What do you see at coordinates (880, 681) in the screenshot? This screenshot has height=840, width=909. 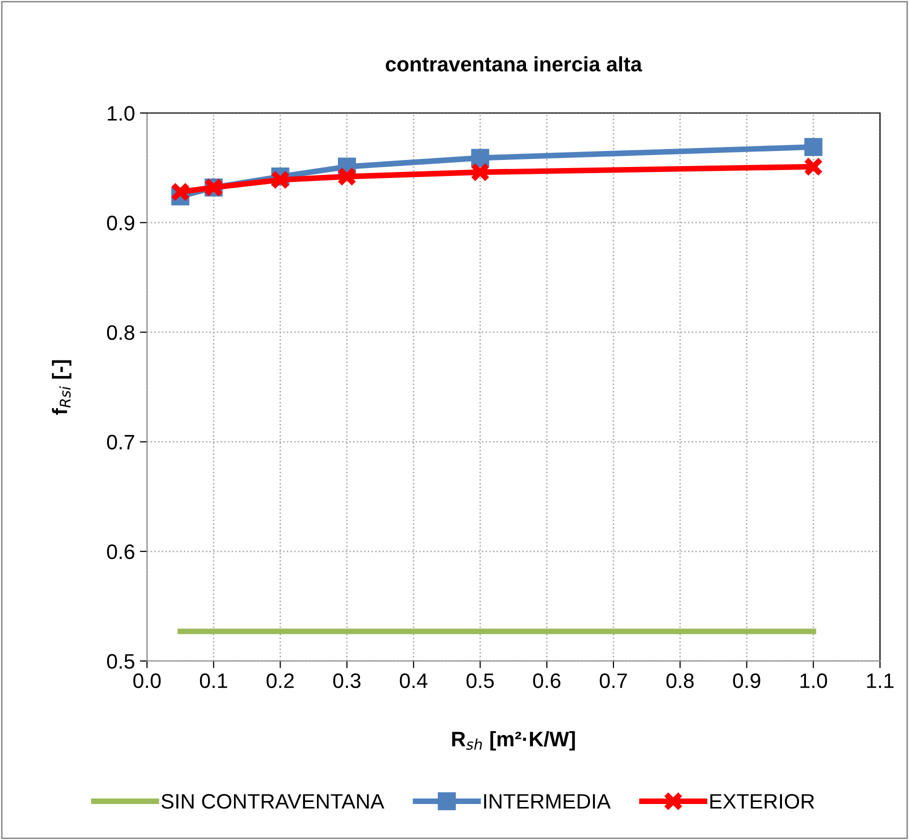 I see `x-tick-label: 1.1` at bounding box center [880, 681].